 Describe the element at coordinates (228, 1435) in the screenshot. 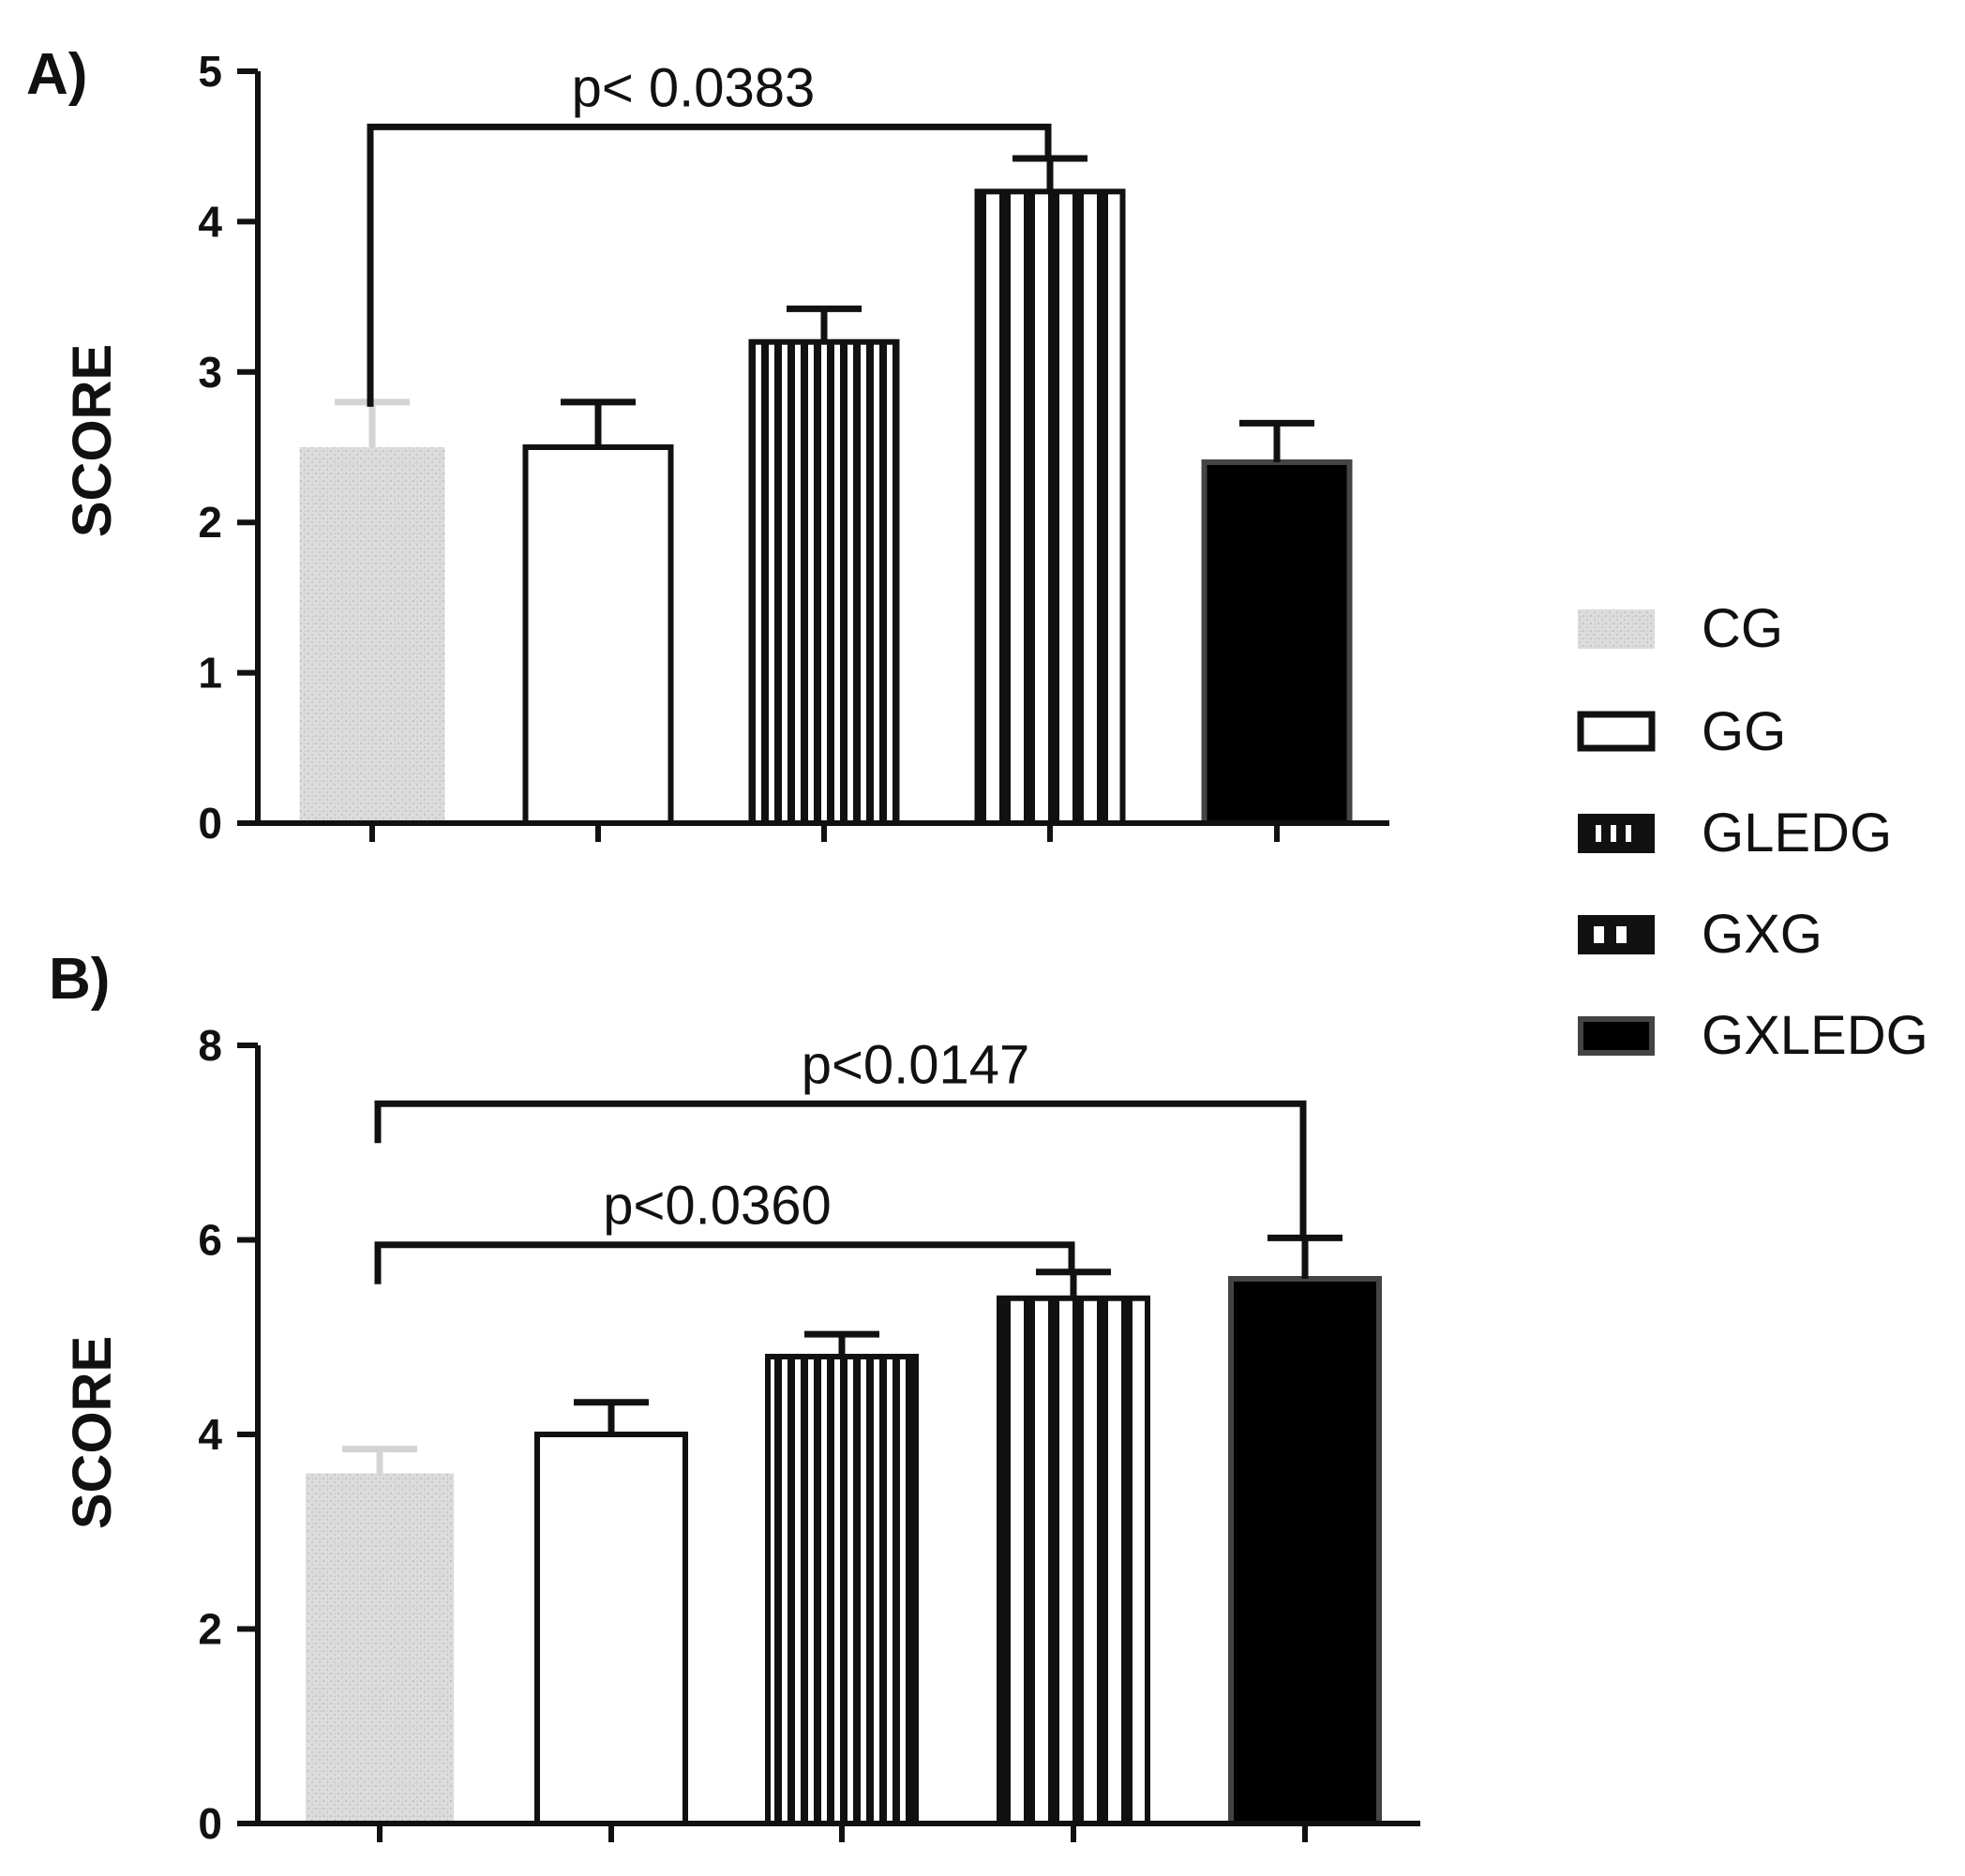

I see `y-ticks-b: 0 2 4 6 8` at that location.